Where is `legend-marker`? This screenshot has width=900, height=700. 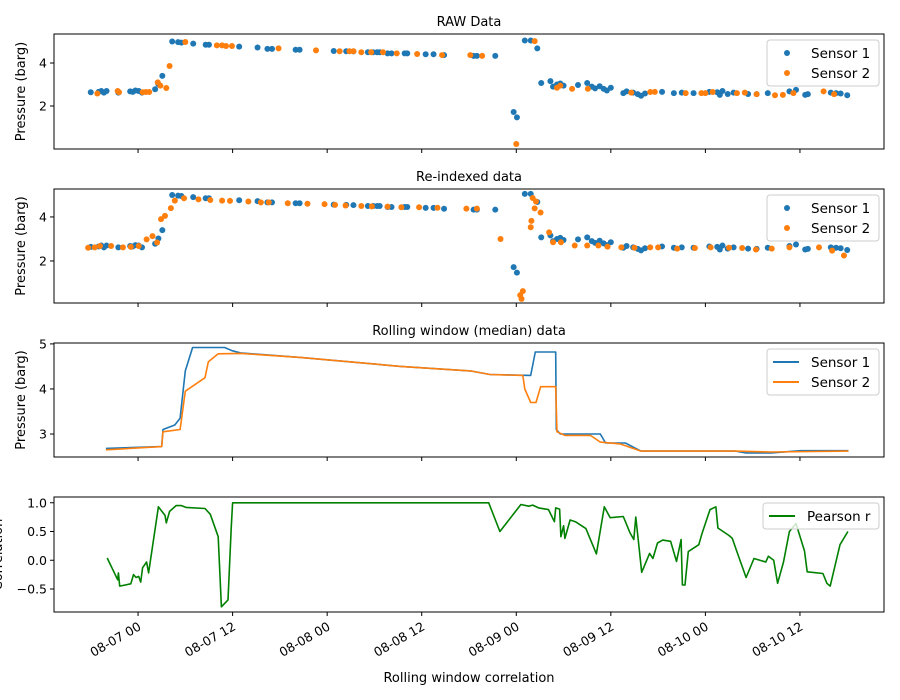
legend-marker is located at coordinates (787, 73).